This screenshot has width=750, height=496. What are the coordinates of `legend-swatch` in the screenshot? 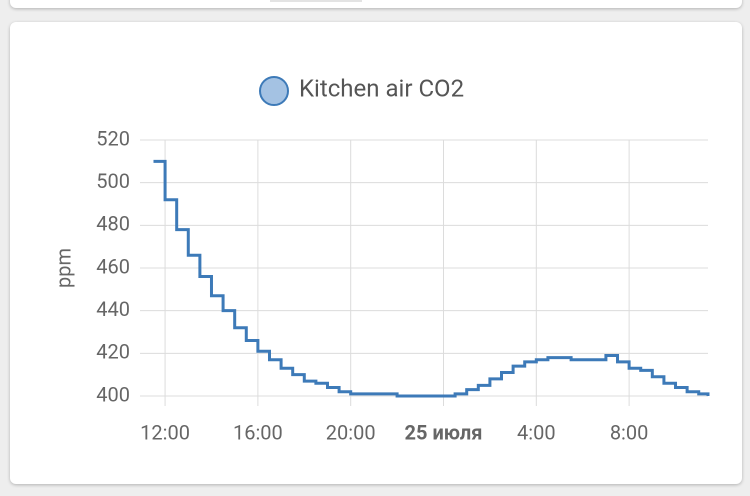 It's located at (274, 91).